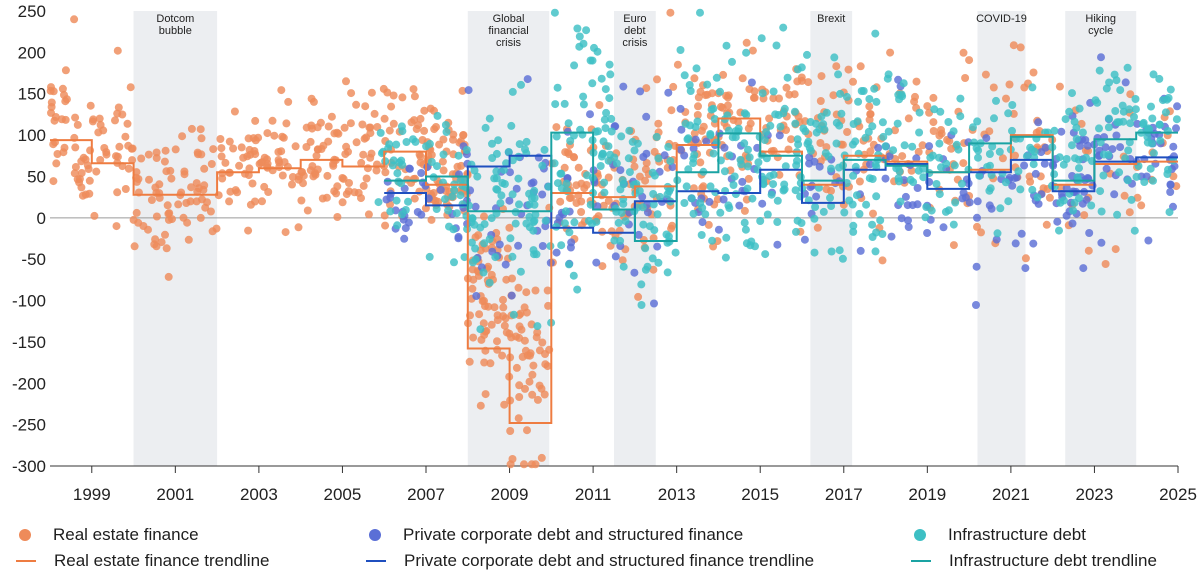  I want to click on band-dotcom-bubble, so click(175, 238).